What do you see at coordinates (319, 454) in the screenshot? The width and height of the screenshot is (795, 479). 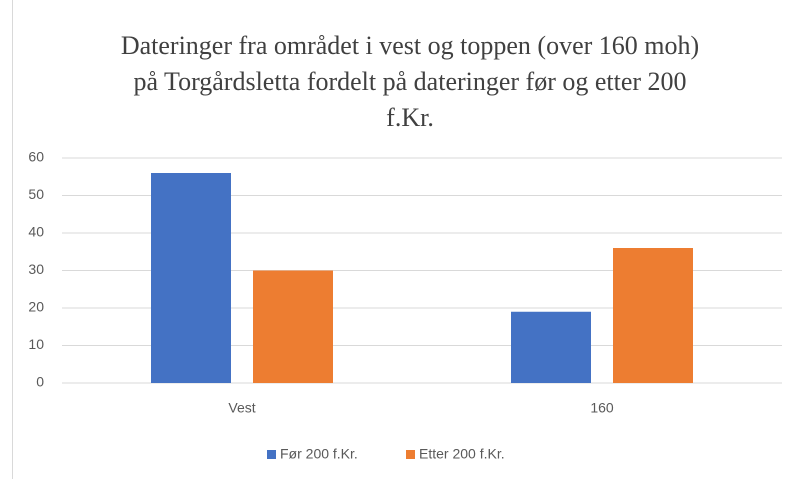 I see `legend-label: Før 200 f.Kr.` at bounding box center [319, 454].